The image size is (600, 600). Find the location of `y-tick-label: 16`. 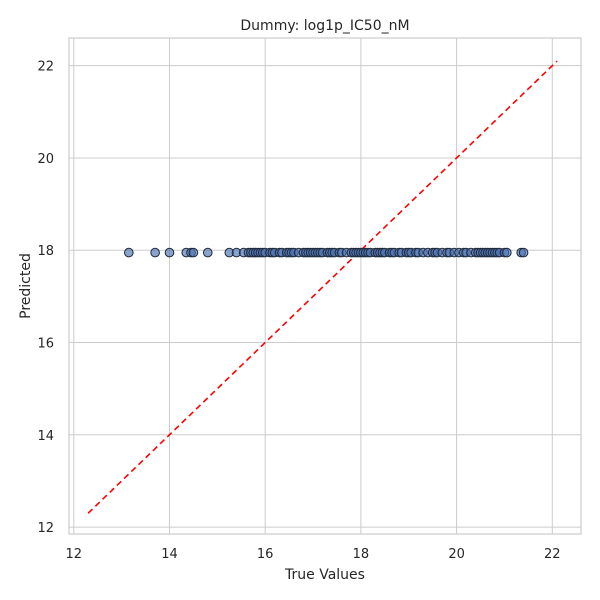

y-tick-label: 16 is located at coordinates (45, 344).